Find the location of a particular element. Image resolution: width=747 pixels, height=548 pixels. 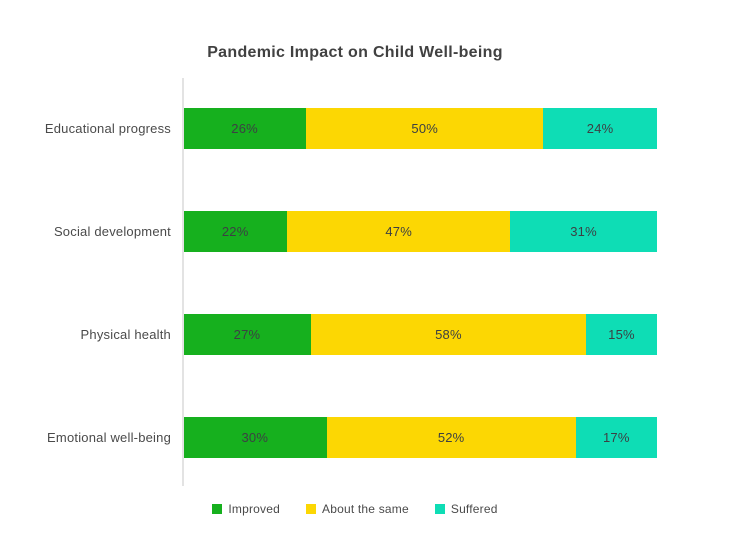

bar-value-label: 17% is located at coordinates (616, 437).